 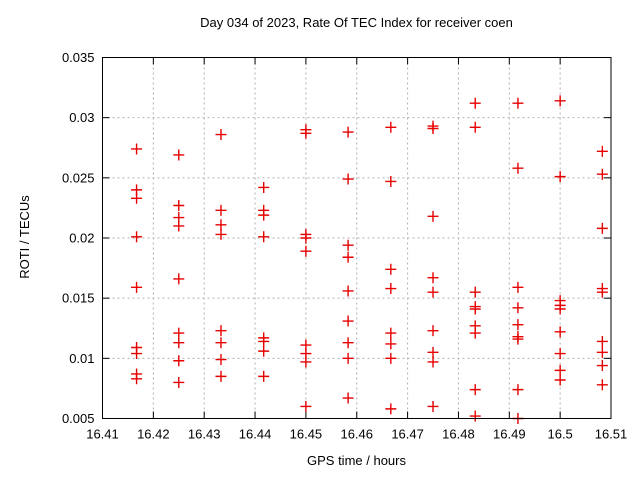 What do you see at coordinates (102, 434) in the screenshot?
I see `x-tick-label: 16.41` at bounding box center [102, 434].